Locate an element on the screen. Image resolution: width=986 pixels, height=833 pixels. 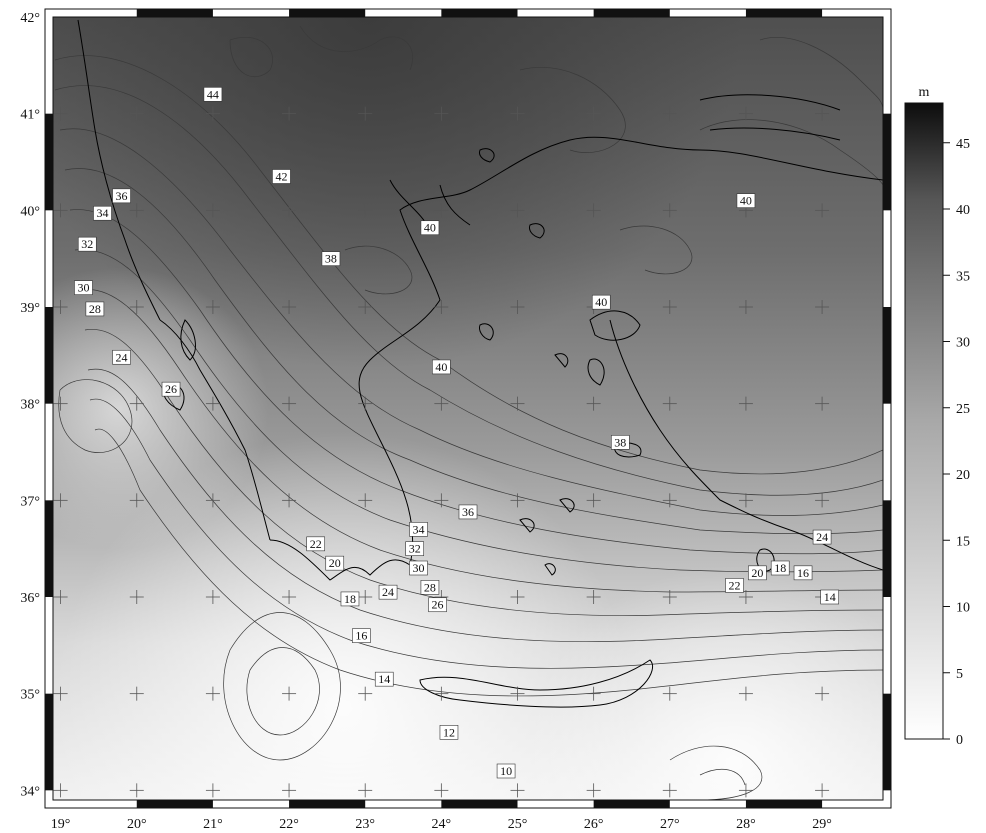
colorbar-tick-label: 35 is located at coordinates (963, 276).